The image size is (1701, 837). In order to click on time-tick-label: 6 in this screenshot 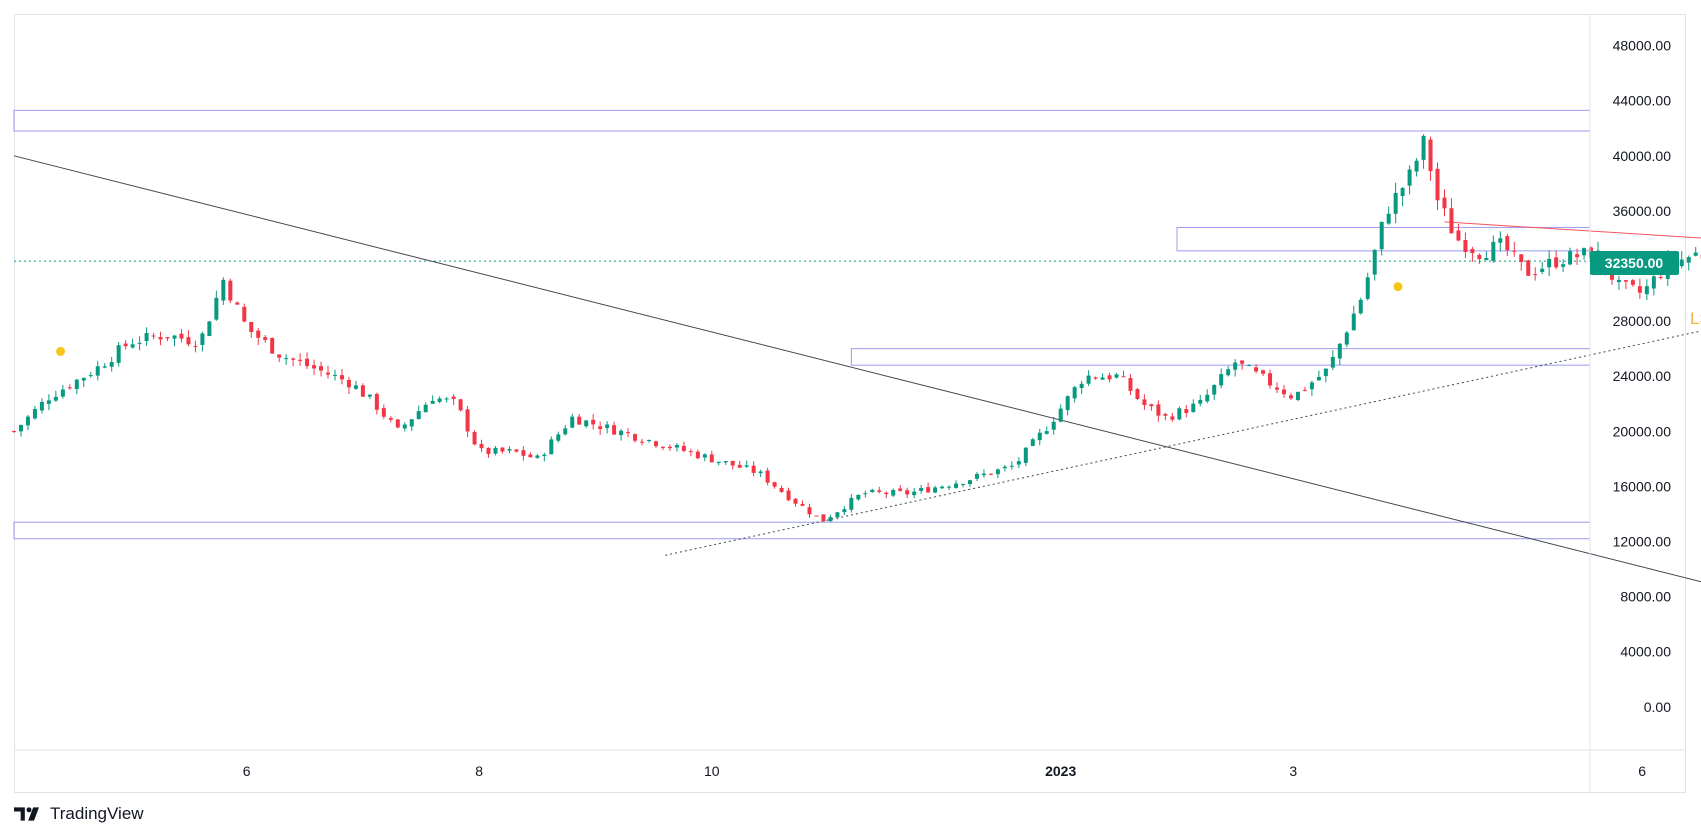, I will do `click(247, 771)`.